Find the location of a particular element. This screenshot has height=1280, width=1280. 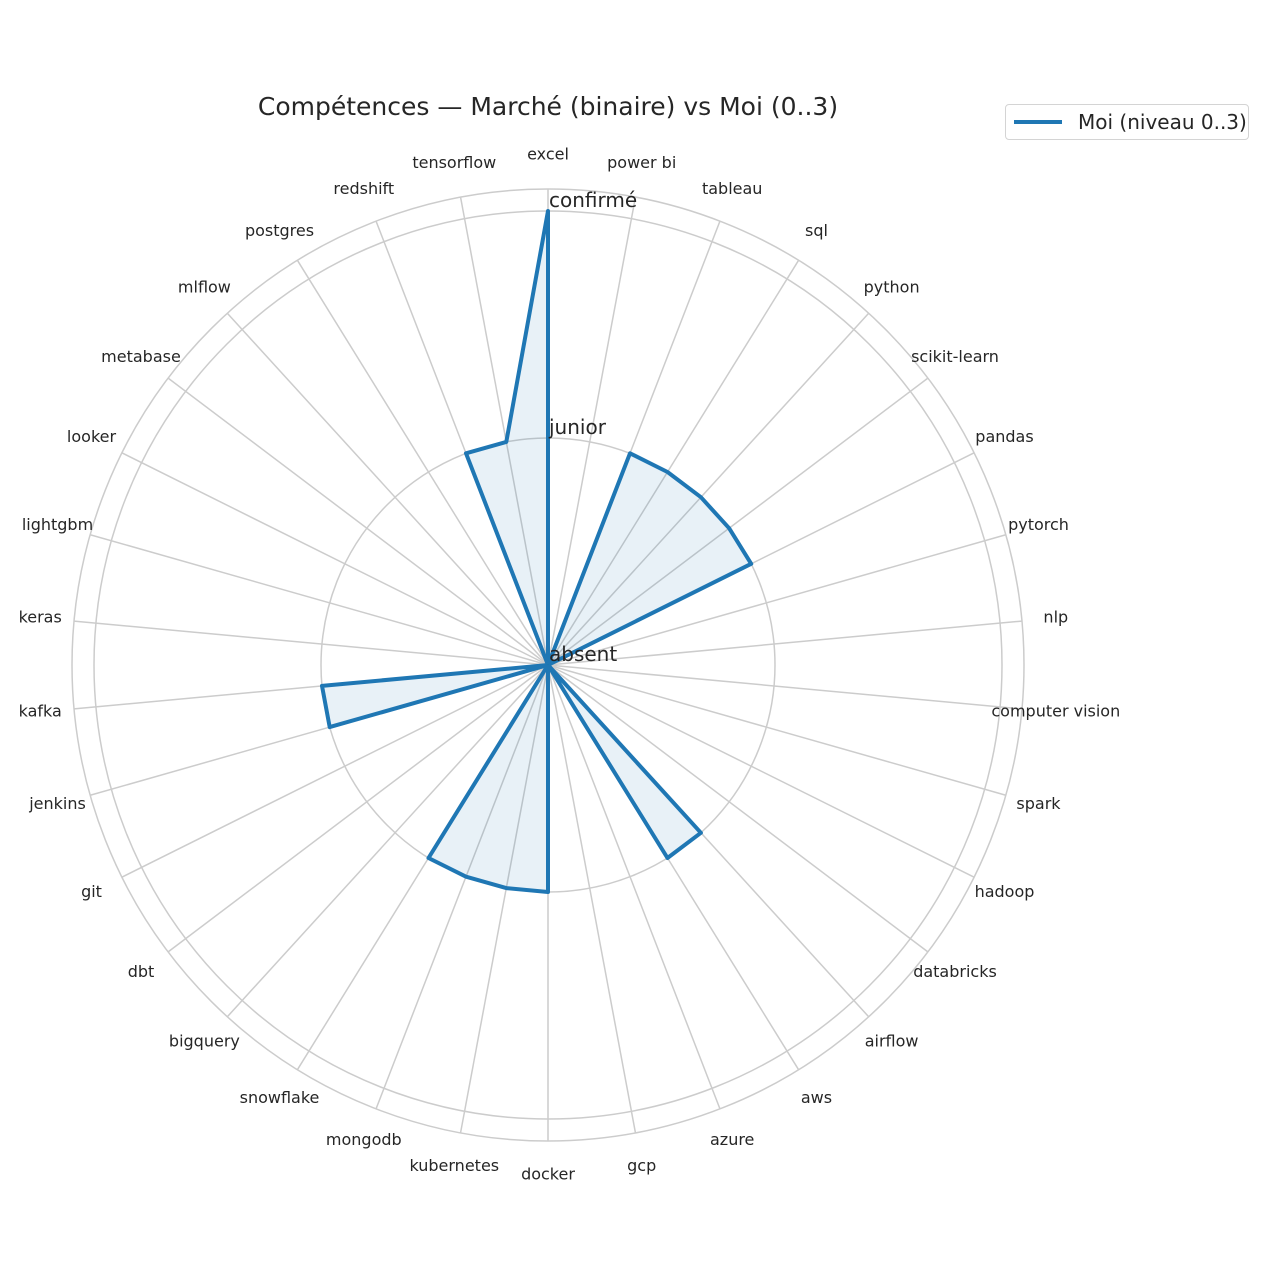

category-label: lightgbm is located at coordinates (57, 524).